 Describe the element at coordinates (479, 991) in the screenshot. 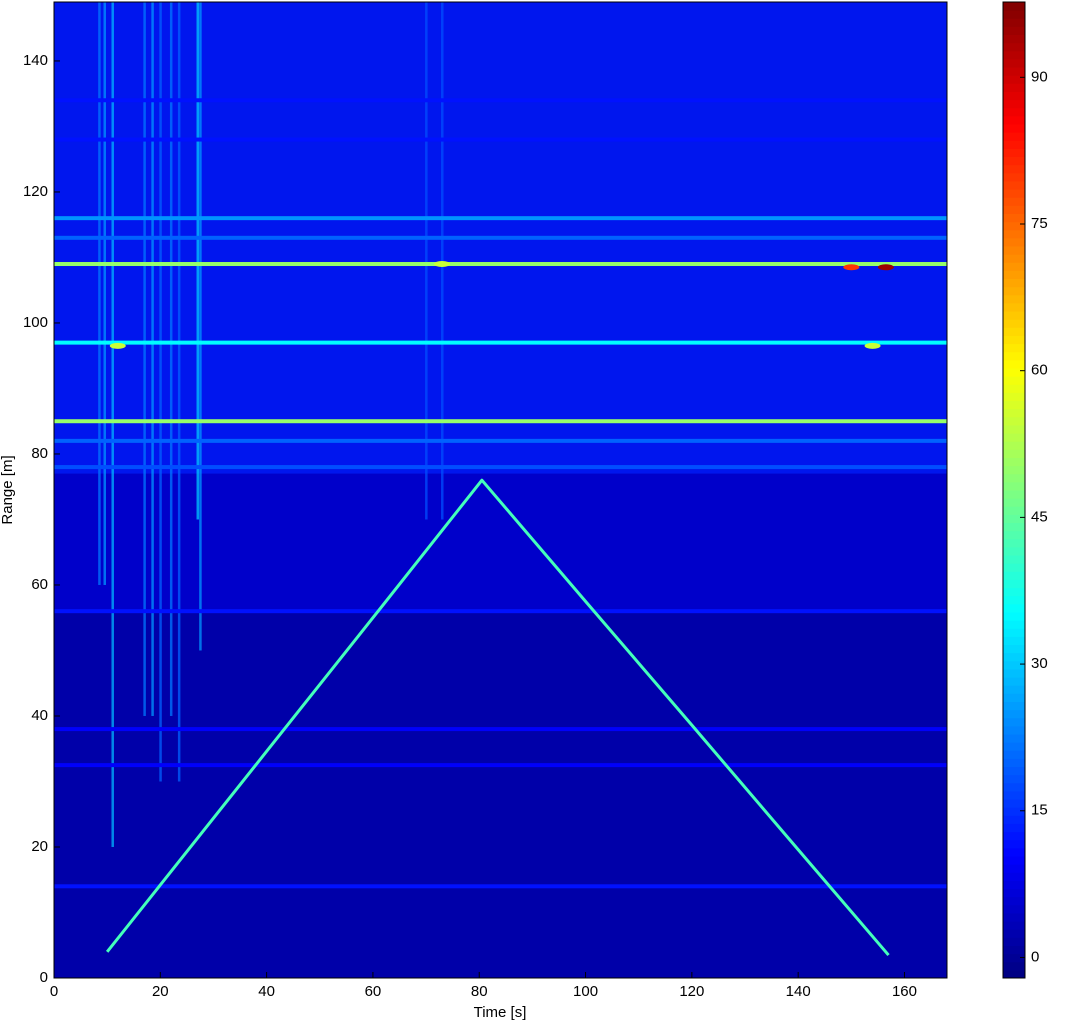

I see `x-tick-label: 80` at that location.